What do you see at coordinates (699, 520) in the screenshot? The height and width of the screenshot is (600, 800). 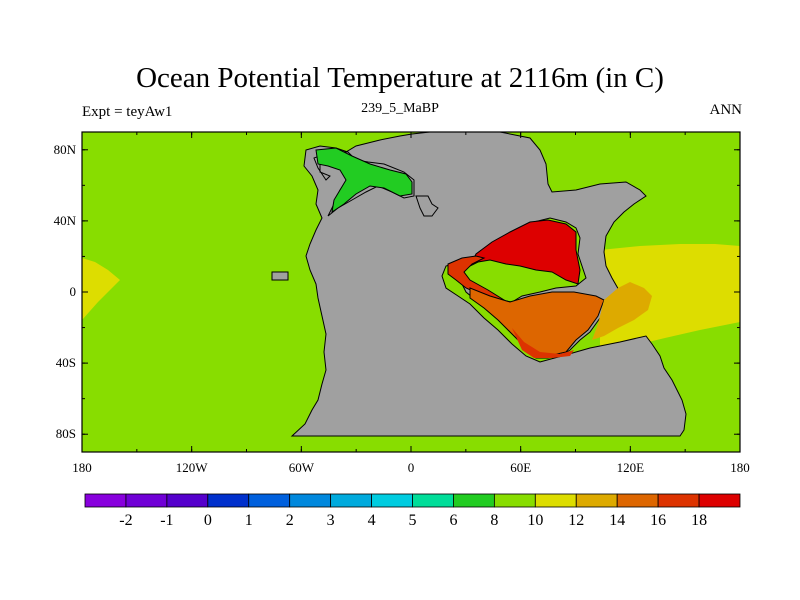 I see `colorbar-label: 18` at bounding box center [699, 520].